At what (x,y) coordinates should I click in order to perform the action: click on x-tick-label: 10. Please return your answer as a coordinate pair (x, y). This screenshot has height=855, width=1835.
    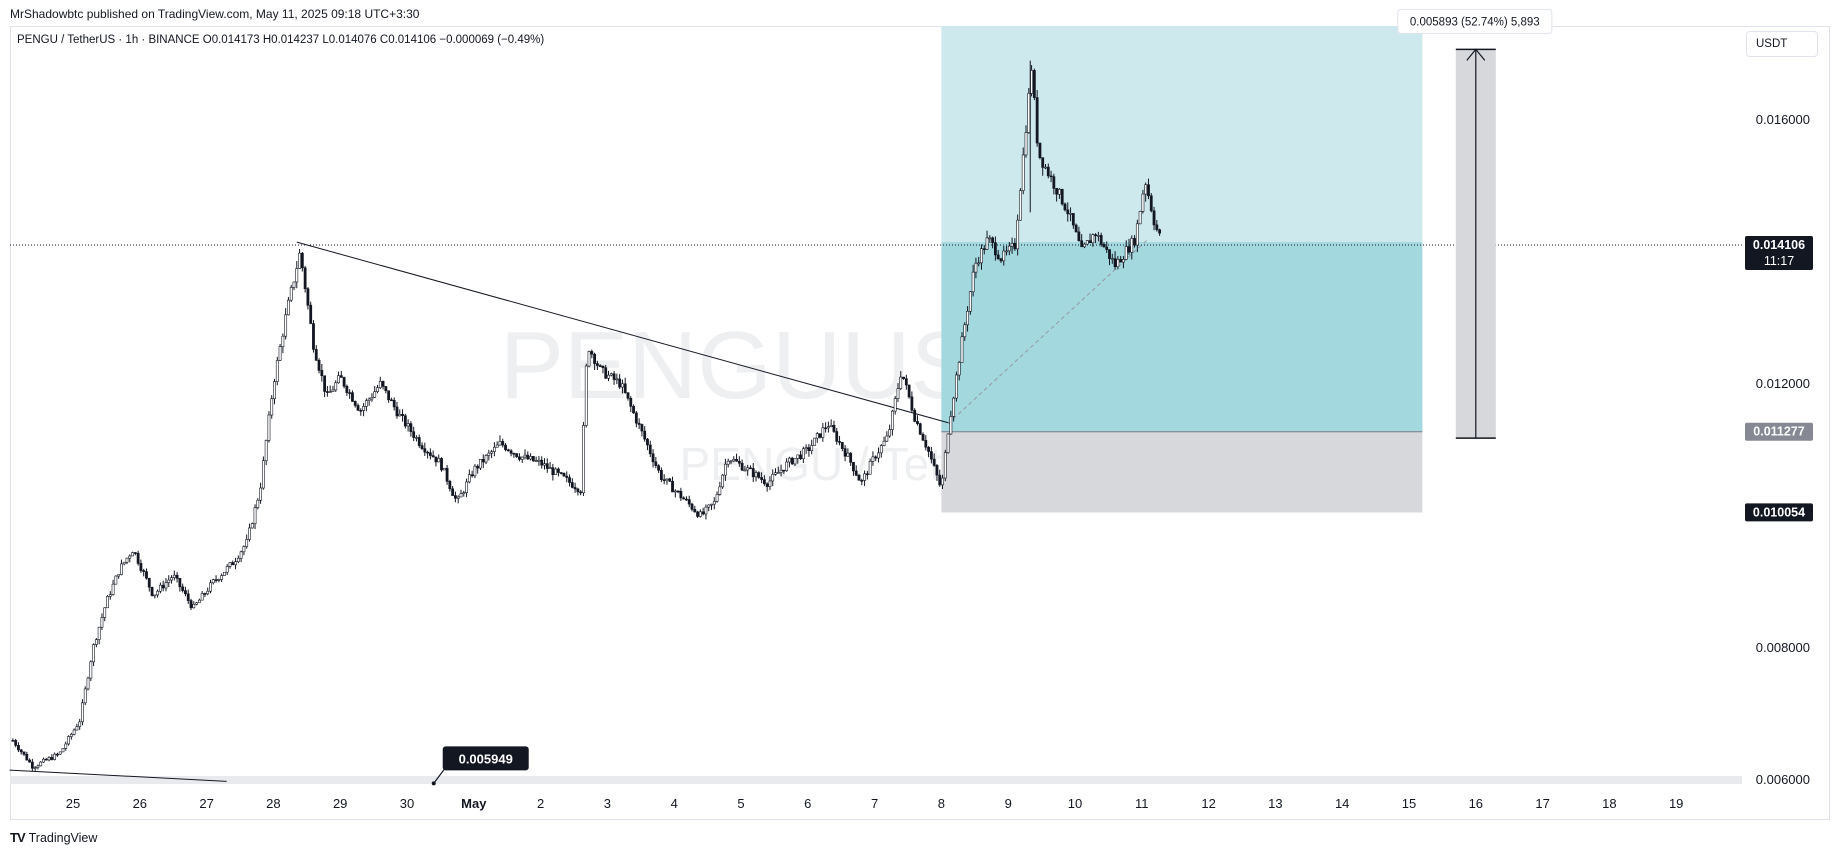
    Looking at the image, I should click on (1075, 803).